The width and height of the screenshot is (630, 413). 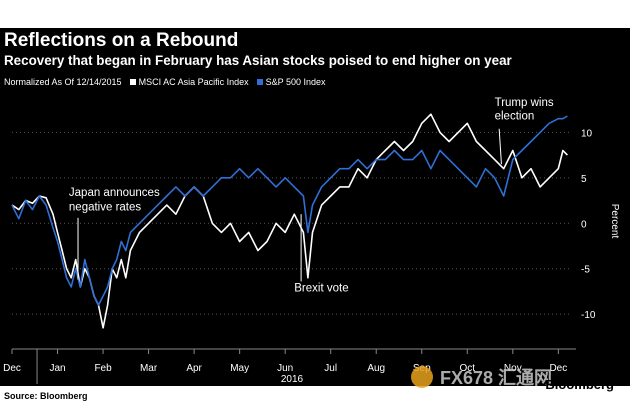 I want to click on annotation-label: Trump wins, so click(x=524, y=103).